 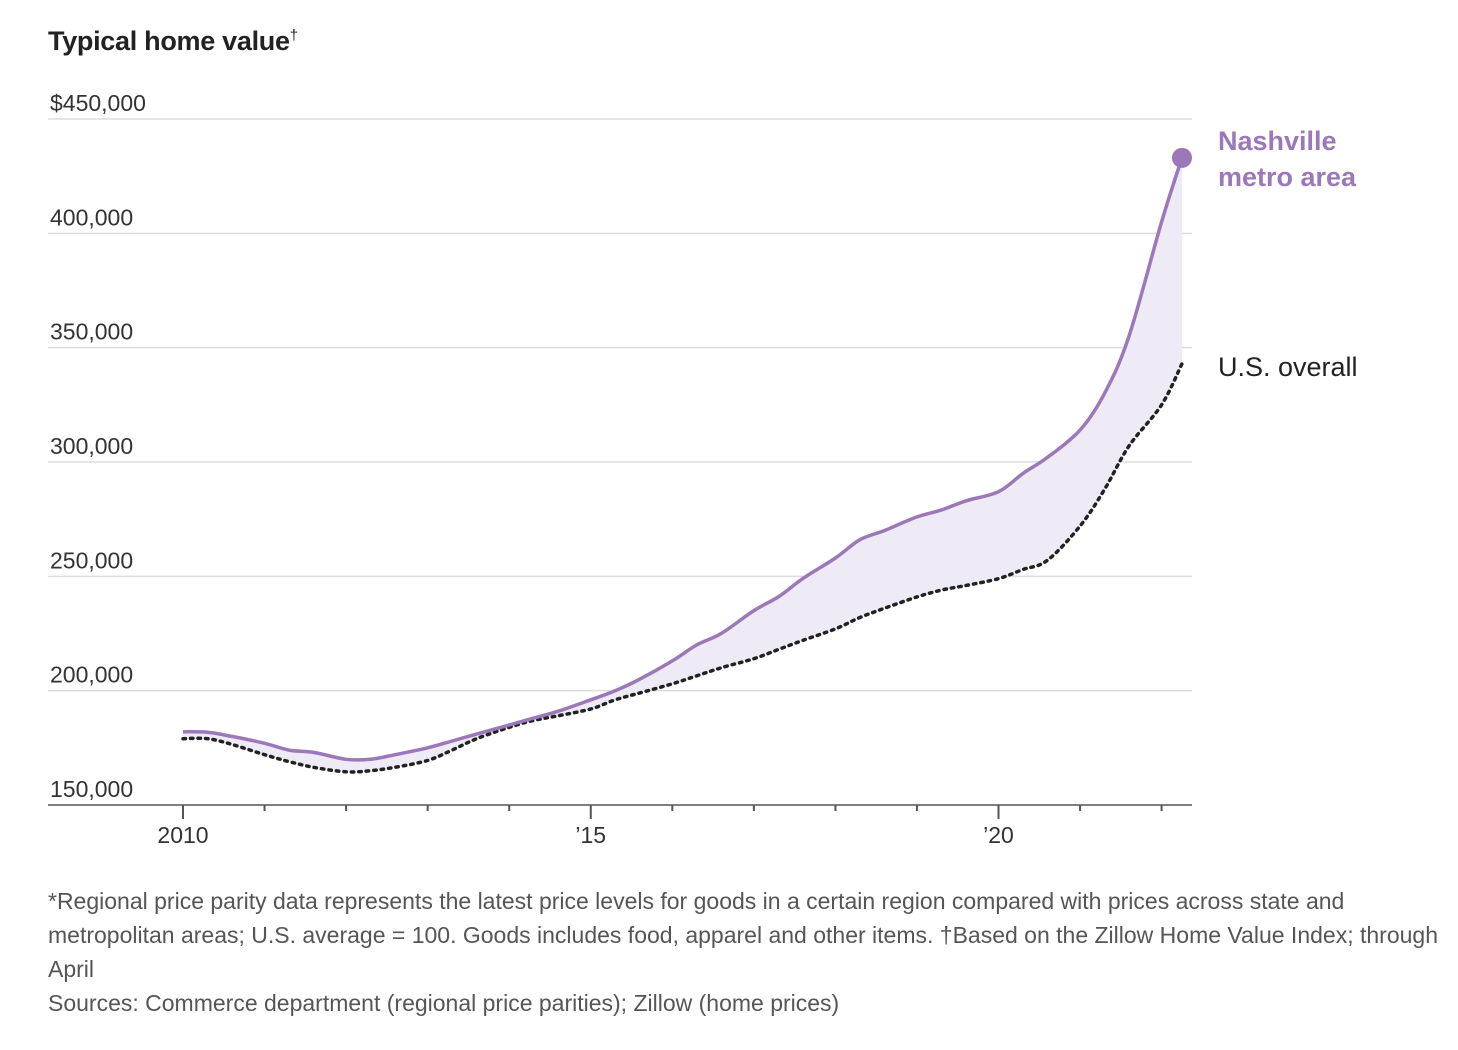 What do you see at coordinates (98, 103) in the screenshot?
I see `y-tick-label: $450,000` at bounding box center [98, 103].